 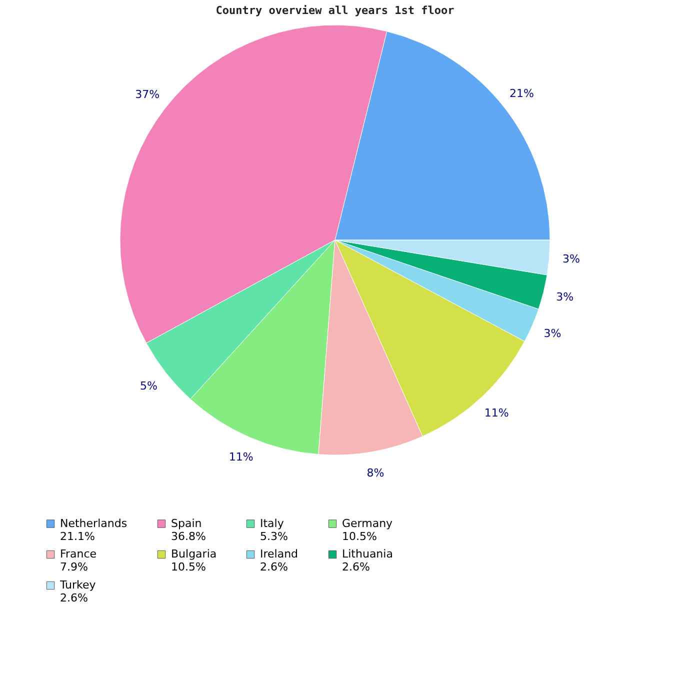 What do you see at coordinates (78, 561) in the screenshot?
I see `legend-label: France 7.9%` at bounding box center [78, 561].